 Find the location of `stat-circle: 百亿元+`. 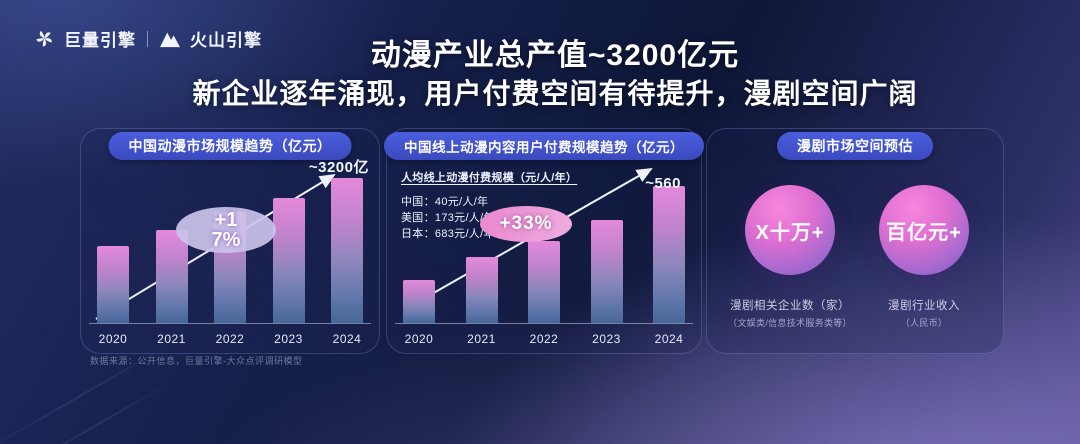

stat-circle: 百亿元+ is located at coordinates (924, 230).